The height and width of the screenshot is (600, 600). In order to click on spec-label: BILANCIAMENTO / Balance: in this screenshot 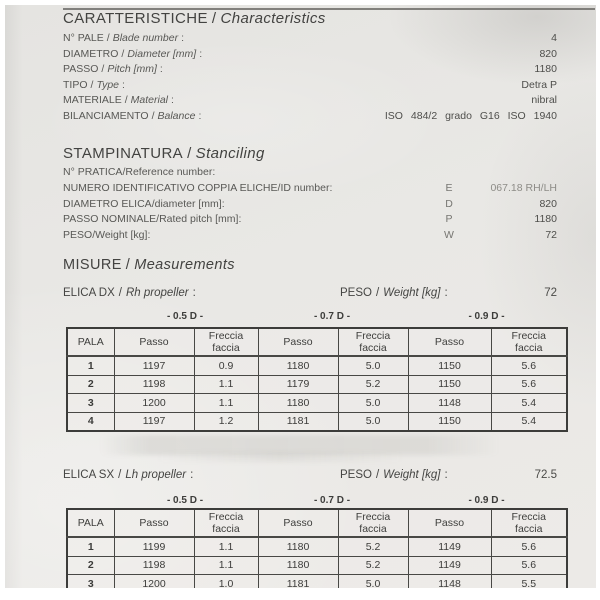, I will do `click(132, 115)`.